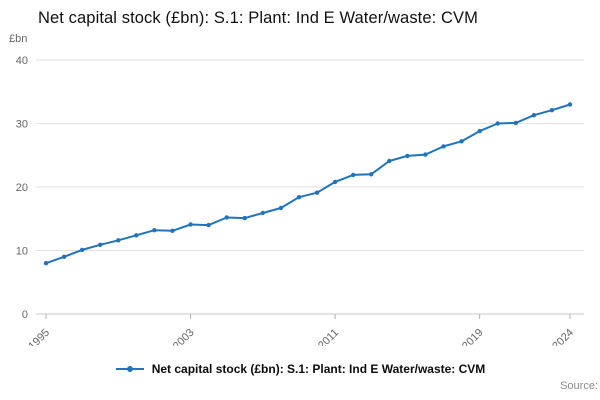 This screenshot has width=600, height=400. Describe the element at coordinates (563, 336) in the screenshot. I see `x-axis-tick-label: 2024` at that location.